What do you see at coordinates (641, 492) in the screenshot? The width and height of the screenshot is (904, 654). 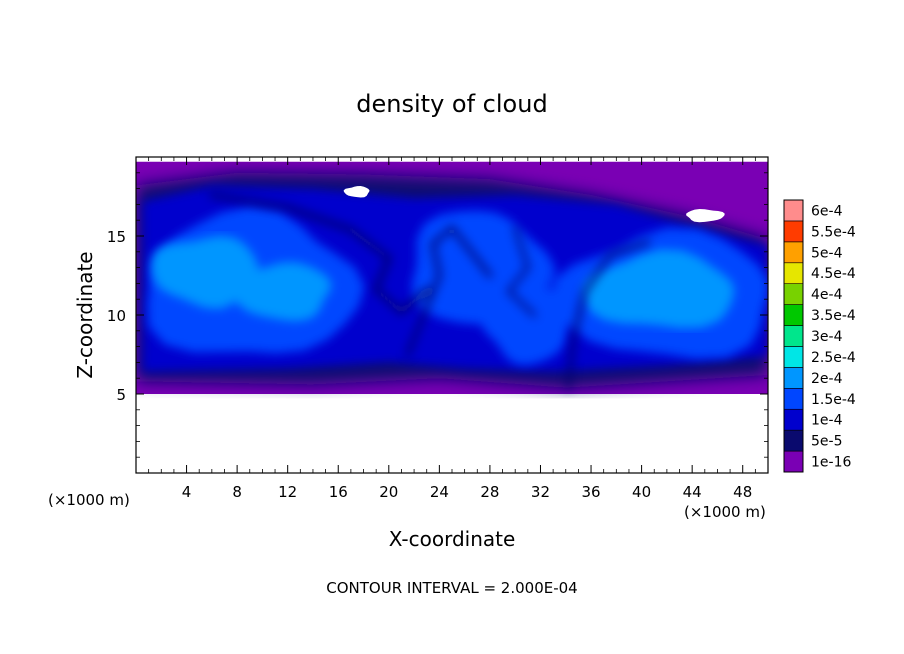 I see `x-tick-label: 40` at bounding box center [641, 492].